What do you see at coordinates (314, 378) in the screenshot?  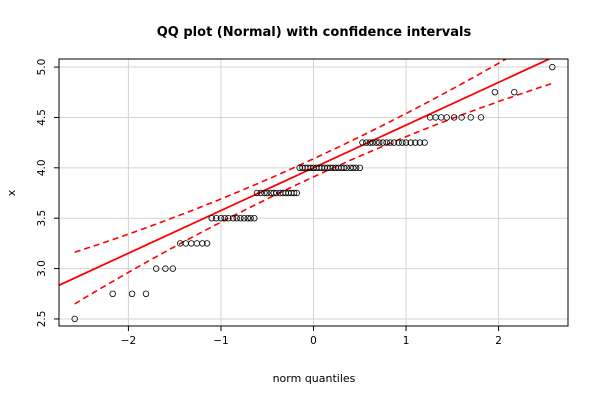 I see `x-axis-label: norm quantiles` at bounding box center [314, 378].